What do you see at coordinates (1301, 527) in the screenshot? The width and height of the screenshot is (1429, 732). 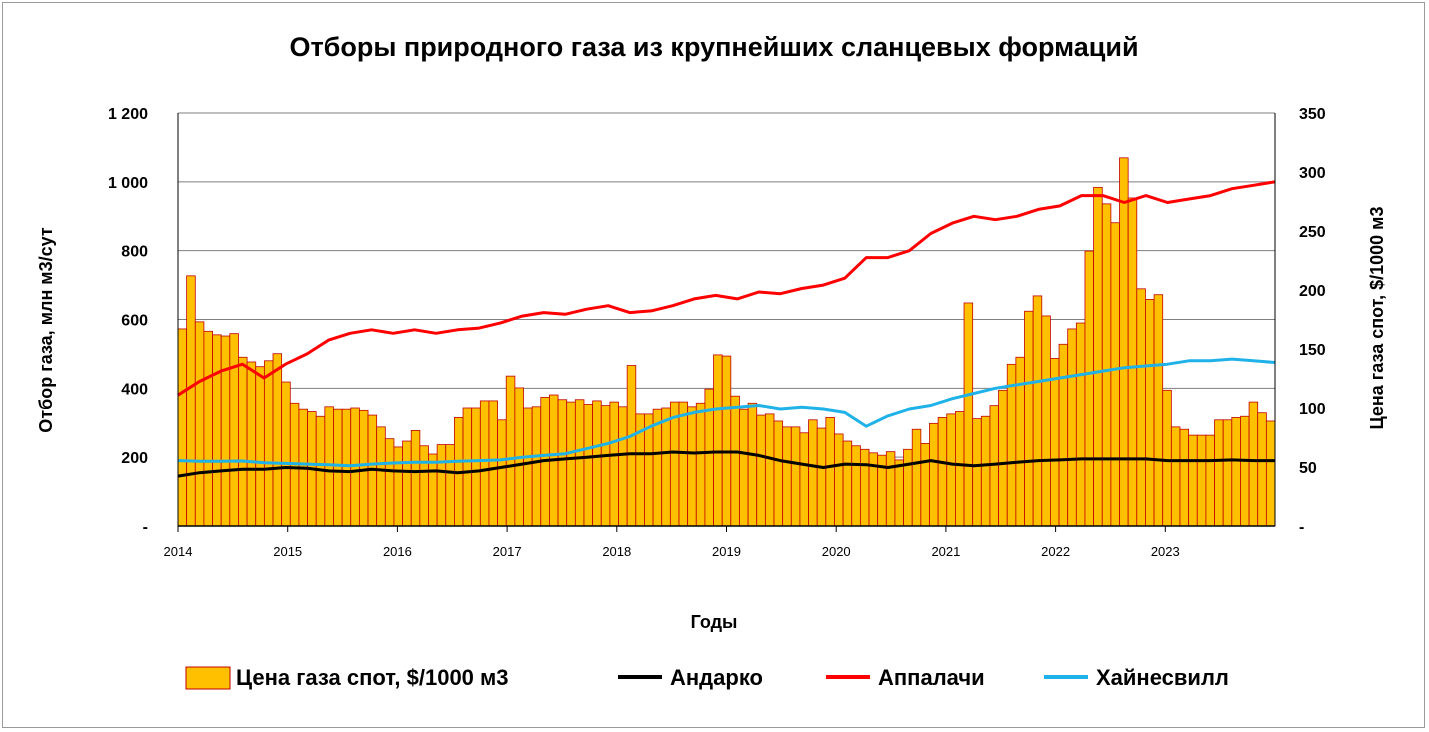 I see `y2-tick-label: -` at bounding box center [1301, 527].